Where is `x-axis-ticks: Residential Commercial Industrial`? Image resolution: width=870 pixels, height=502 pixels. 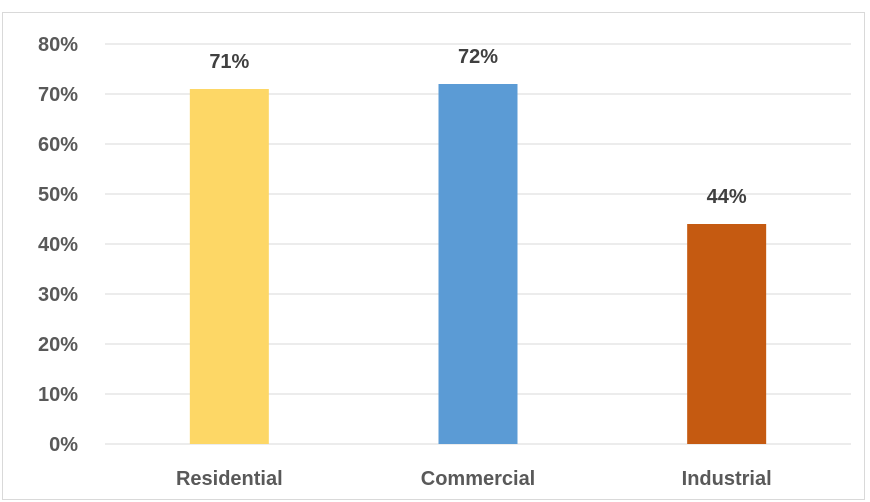 x-axis-ticks: Residential Commercial Industrial is located at coordinates (474, 479).